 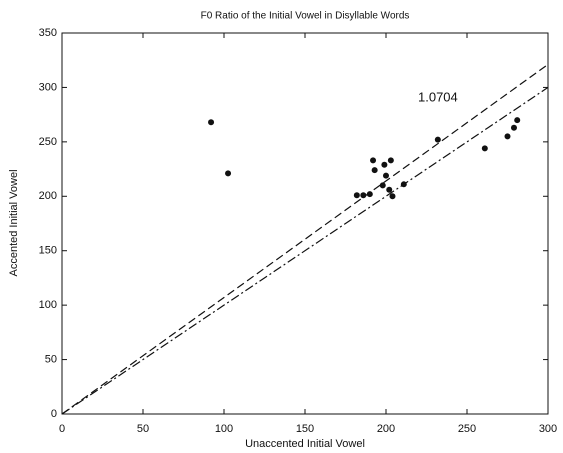 What do you see at coordinates (48, 305) in the screenshot?
I see `y-tick-label: 100` at bounding box center [48, 305].